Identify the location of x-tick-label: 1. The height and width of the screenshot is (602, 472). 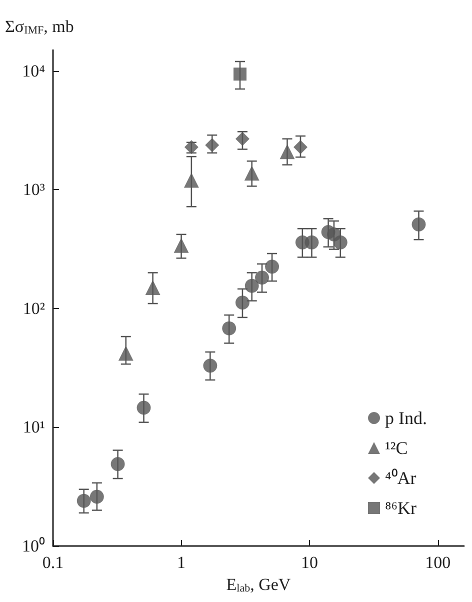
(181, 562).